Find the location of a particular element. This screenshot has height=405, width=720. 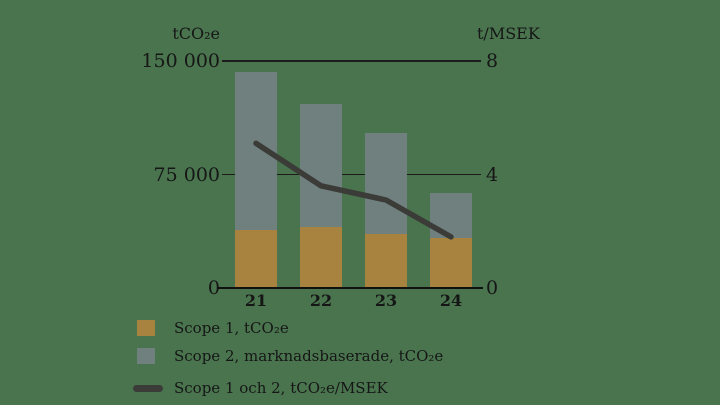

legend-item-scope2: Scope 2, marknadsbaserade, tCO₂e is located at coordinates (290, 356).